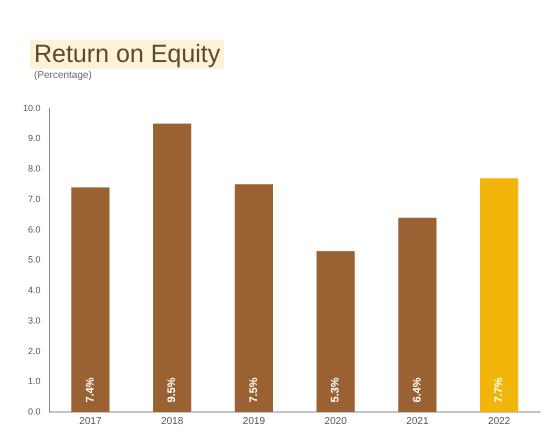 Image resolution: width=556 pixels, height=435 pixels. I want to click on y-tick-label: 4.0, so click(34, 290).